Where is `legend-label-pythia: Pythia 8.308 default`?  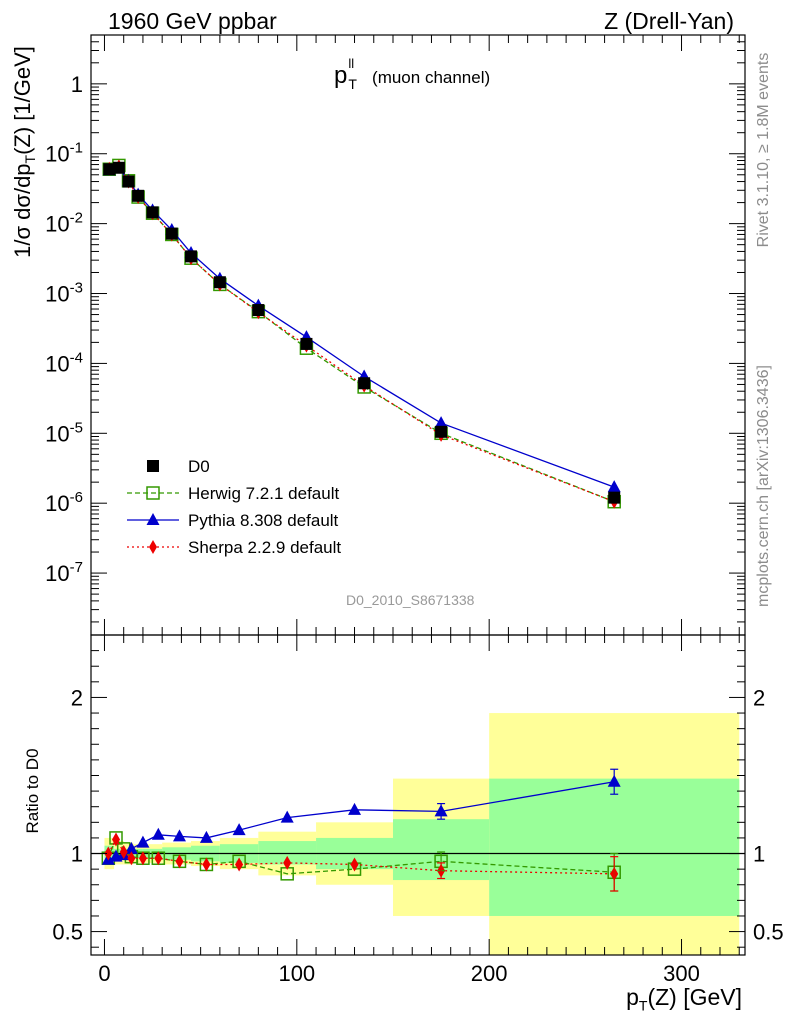
legend-label-pythia: Pythia 8.308 default is located at coordinates (263, 520).